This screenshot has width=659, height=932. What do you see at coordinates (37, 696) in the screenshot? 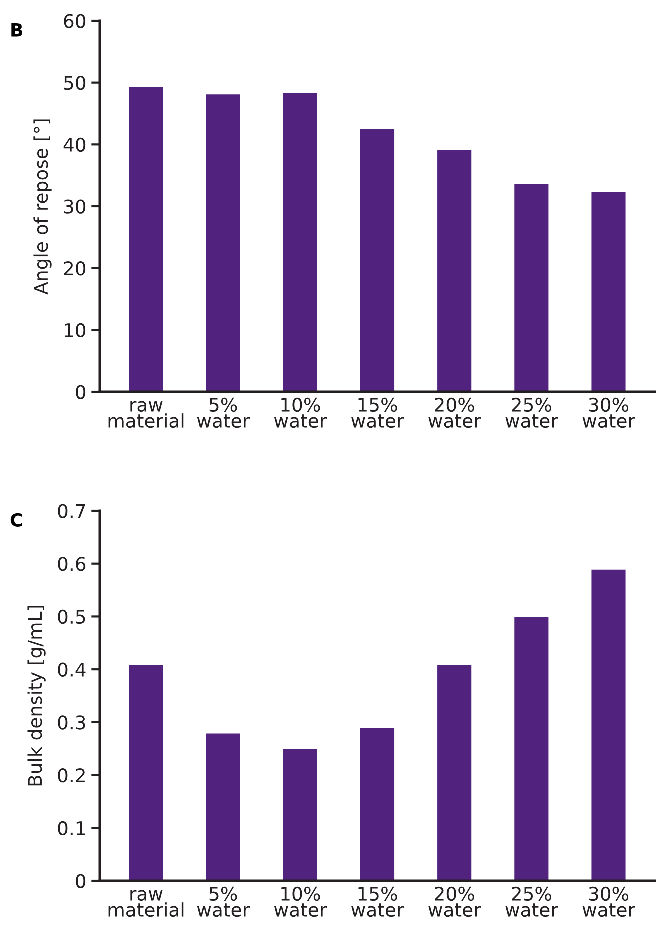
I see `y-axis-title: Bulk density [g/mL]` at bounding box center [37, 696].